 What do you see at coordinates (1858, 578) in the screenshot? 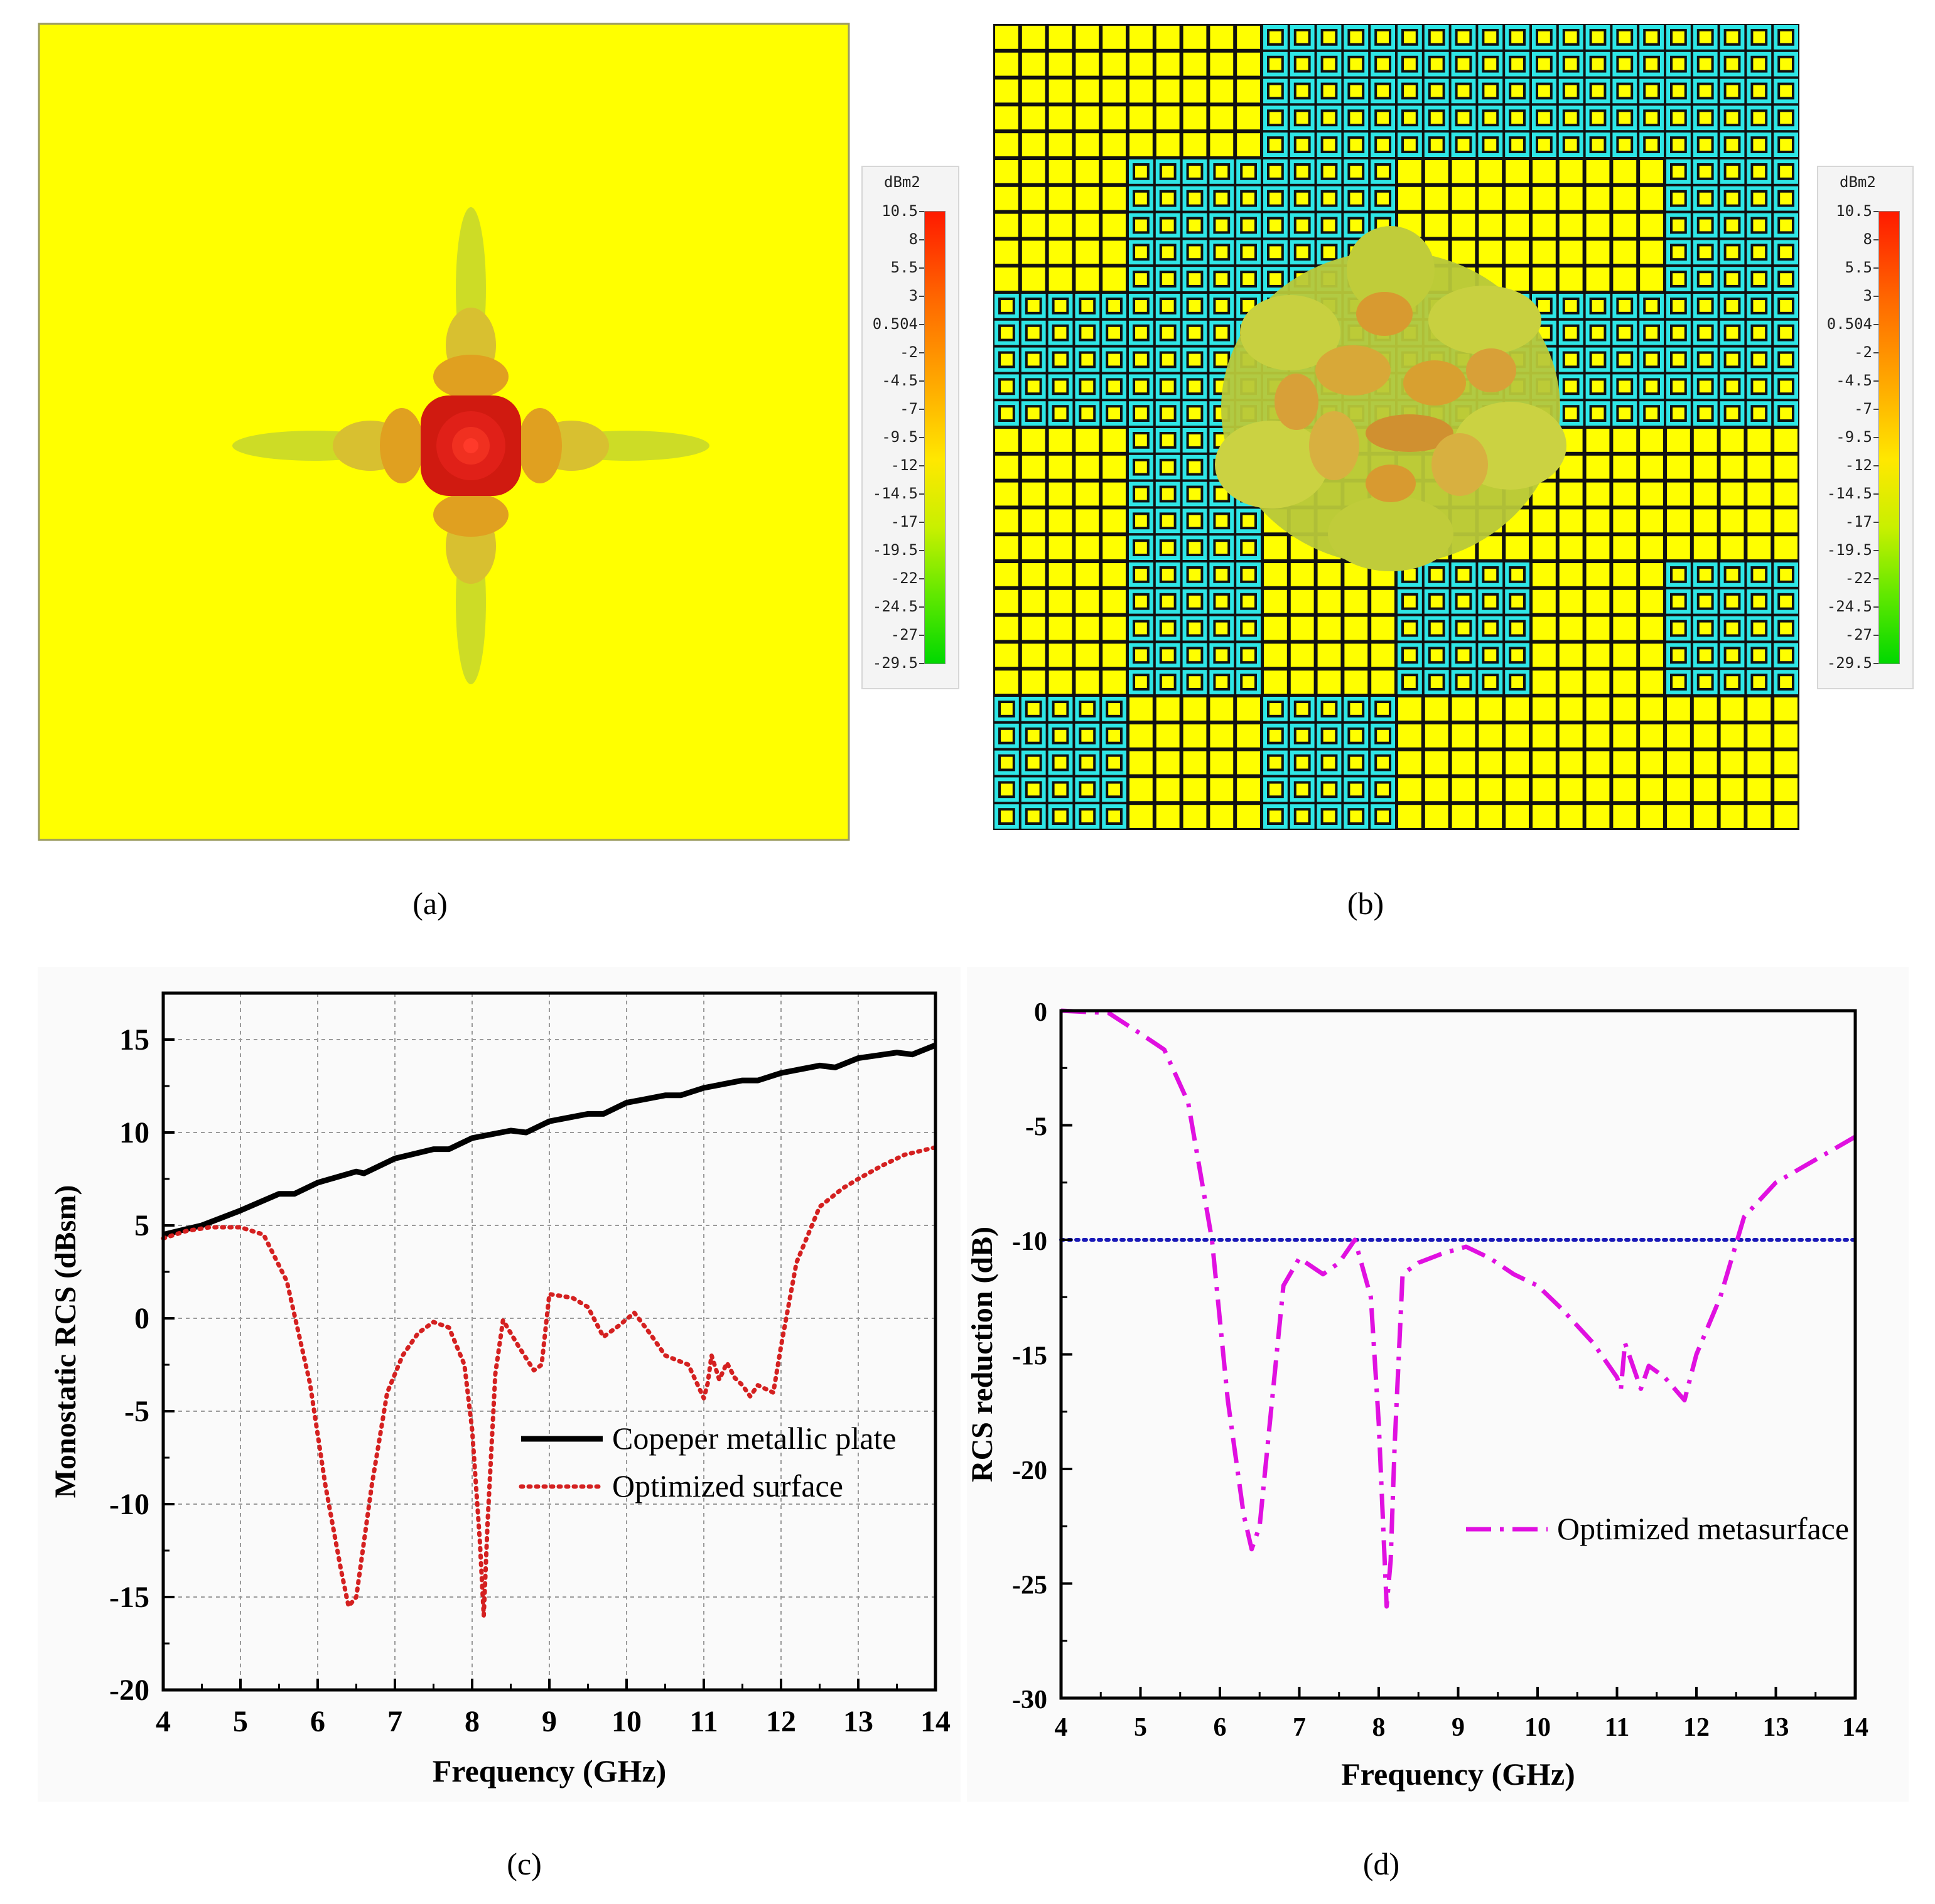
I see `colorbar-tick-label: -22` at bounding box center [1858, 578].